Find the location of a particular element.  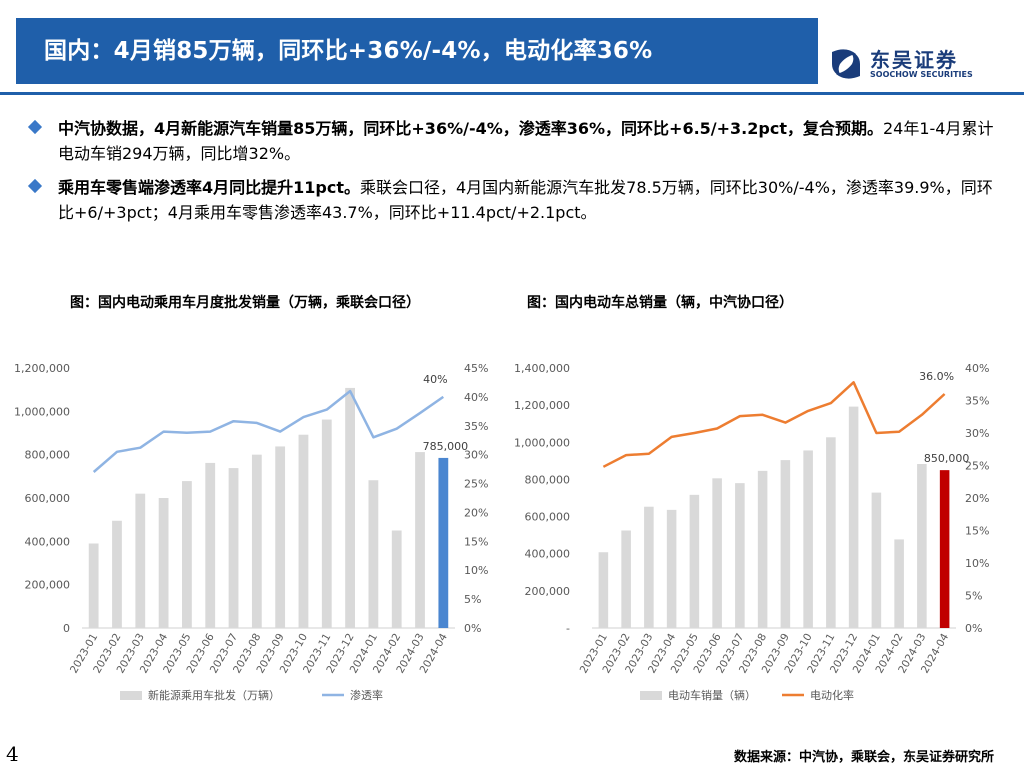

y-left-tick-label: 1,400,000 is located at coordinates (542, 368).